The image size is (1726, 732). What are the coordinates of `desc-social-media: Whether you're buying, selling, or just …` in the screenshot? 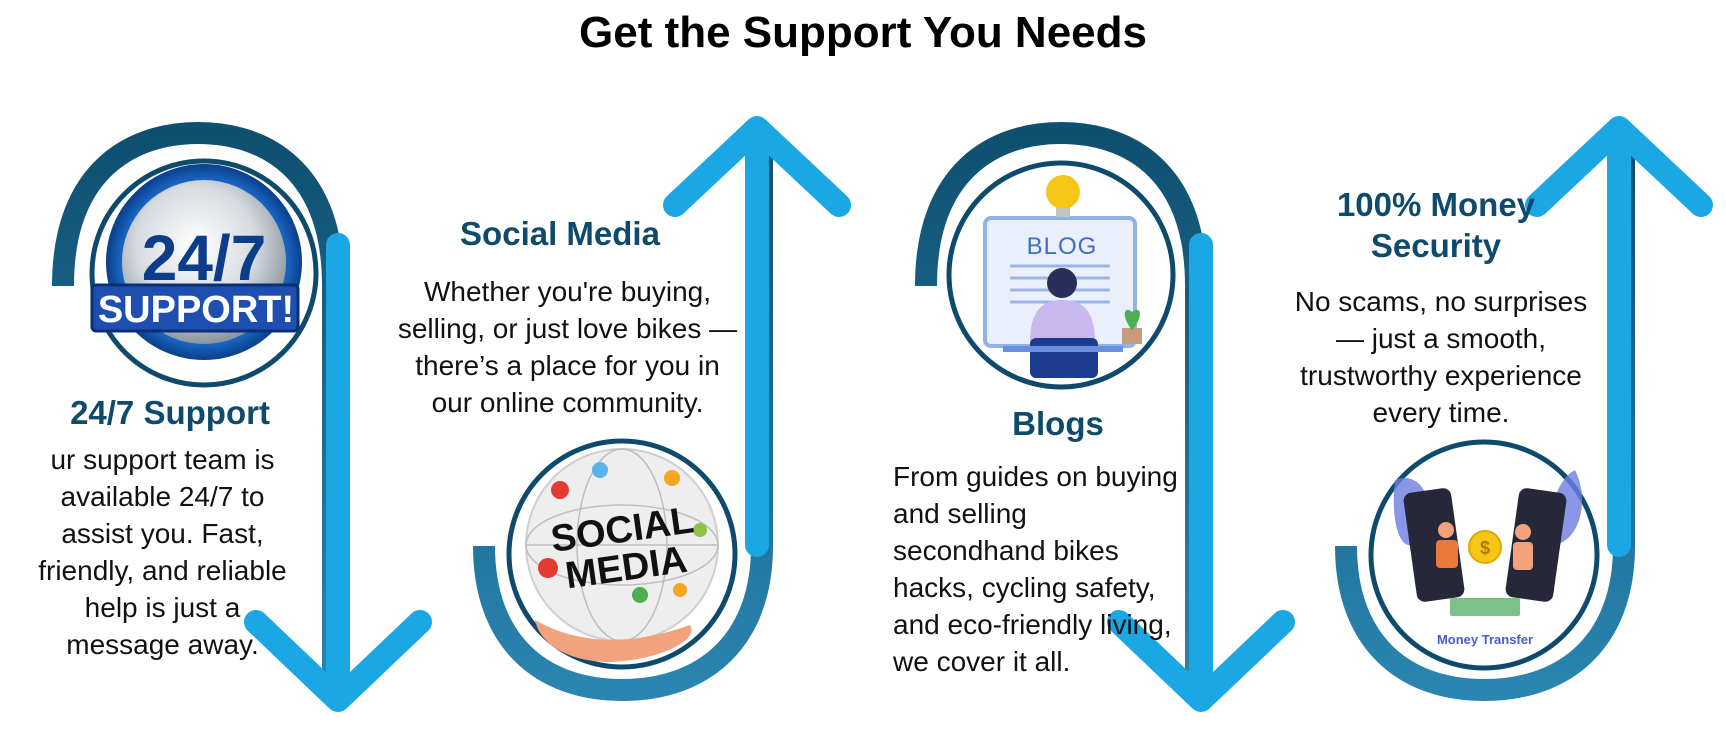 It's located at (567, 347).